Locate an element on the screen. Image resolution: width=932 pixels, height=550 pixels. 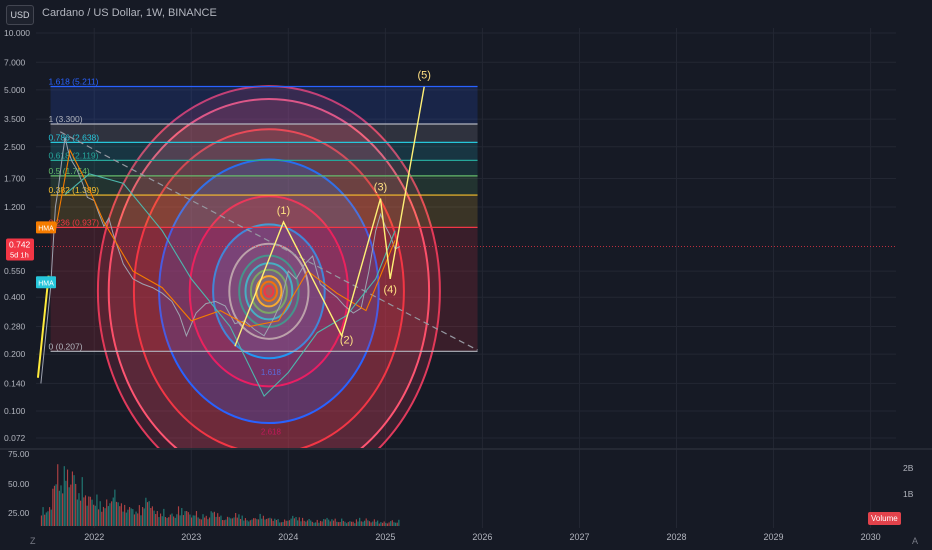
volume-right-label: 1B is located at coordinates (908, 494).